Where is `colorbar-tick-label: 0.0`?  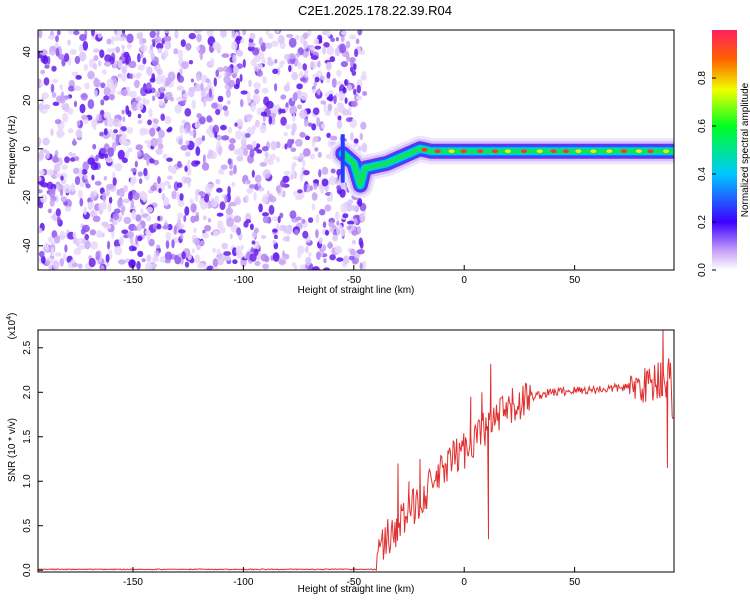 colorbar-tick-label: 0.0 is located at coordinates (702, 270).